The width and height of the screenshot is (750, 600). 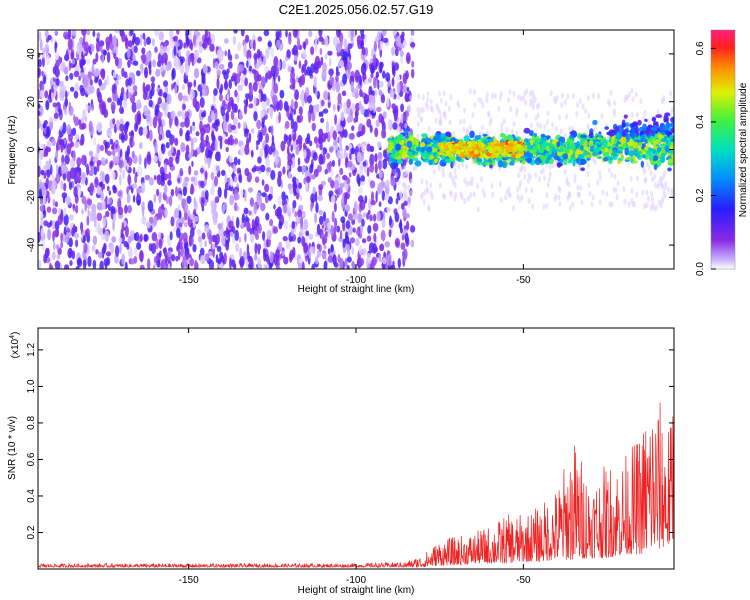 I want to click on snr-ytick-label: 0.8, so click(x=31, y=423).